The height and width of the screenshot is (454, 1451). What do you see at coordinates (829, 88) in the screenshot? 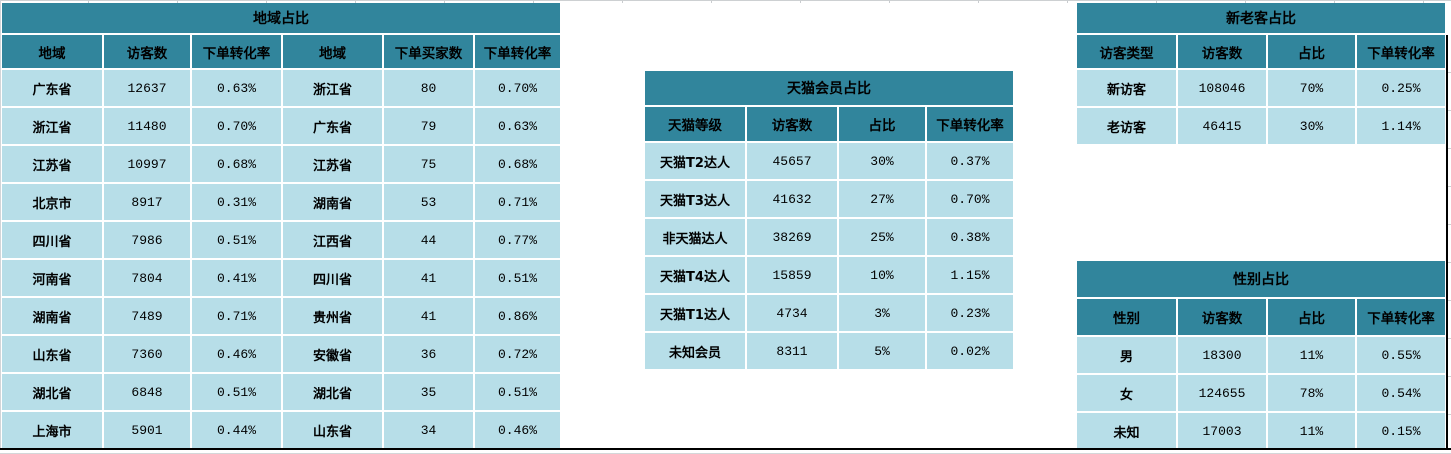
I see `tmall-table-title: 天猫会员占比` at bounding box center [829, 88].